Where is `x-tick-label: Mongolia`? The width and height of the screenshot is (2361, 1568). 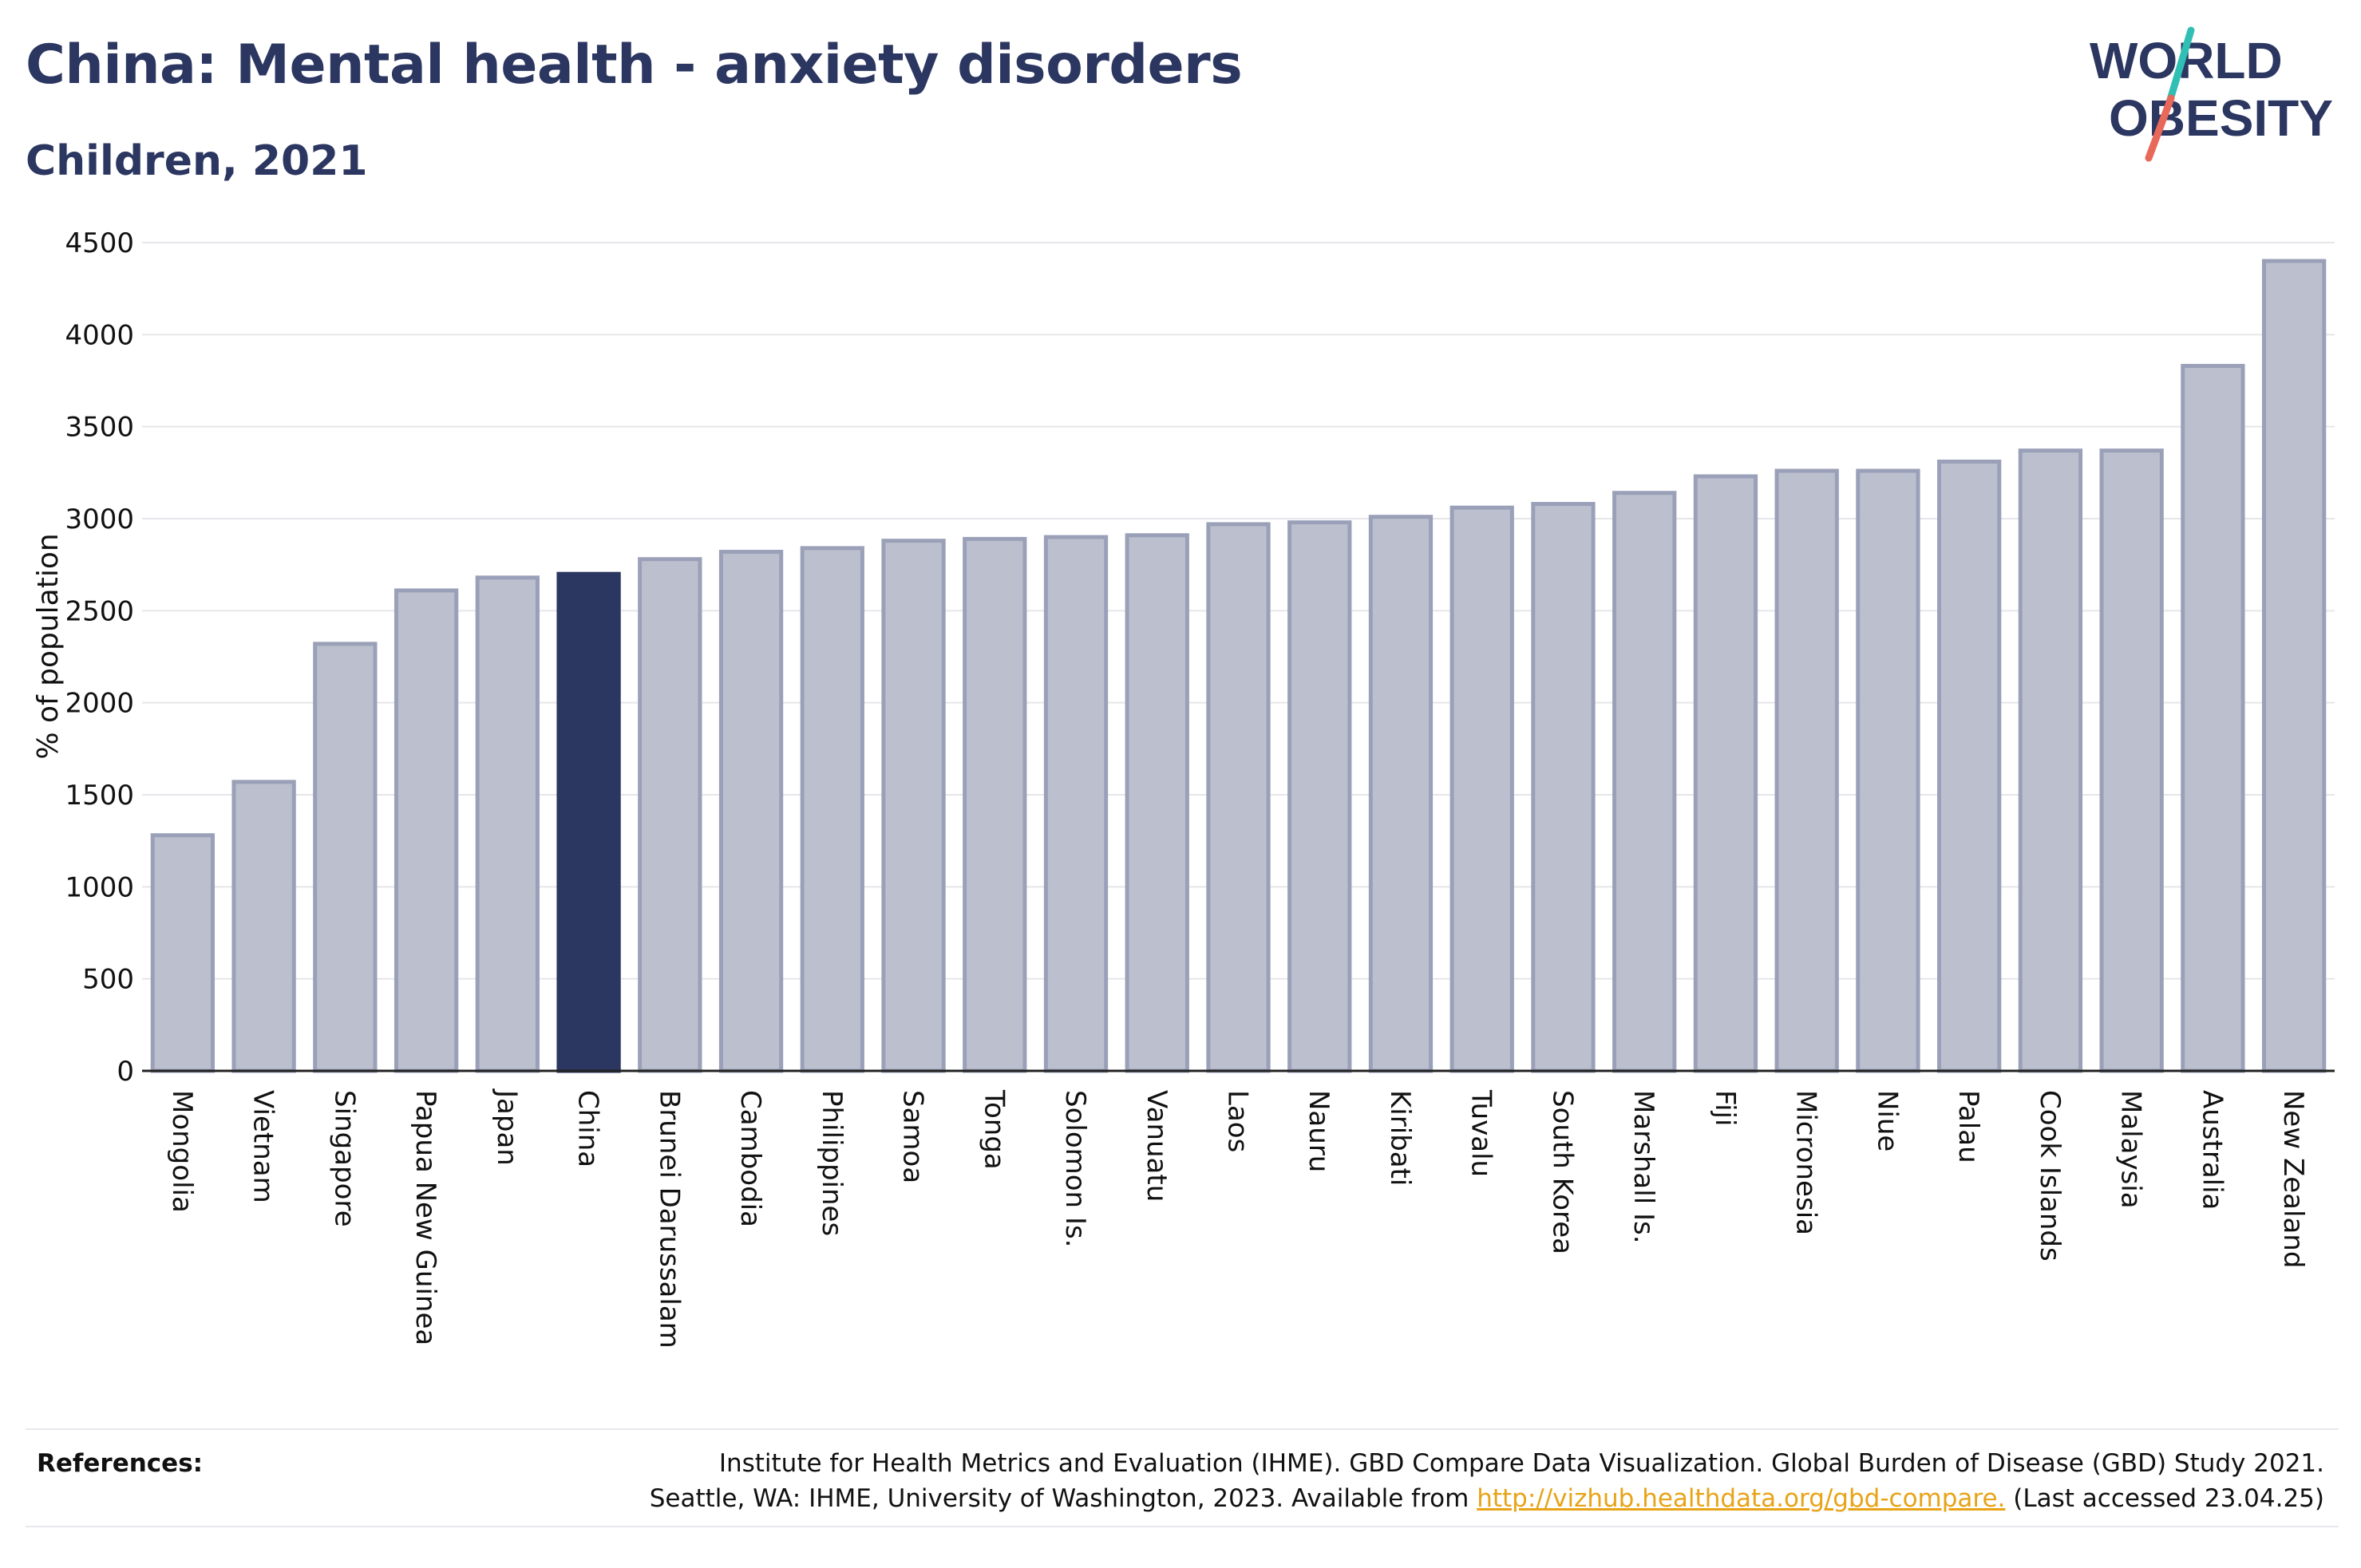 x-tick-label: Mongolia is located at coordinates (182, 1151).